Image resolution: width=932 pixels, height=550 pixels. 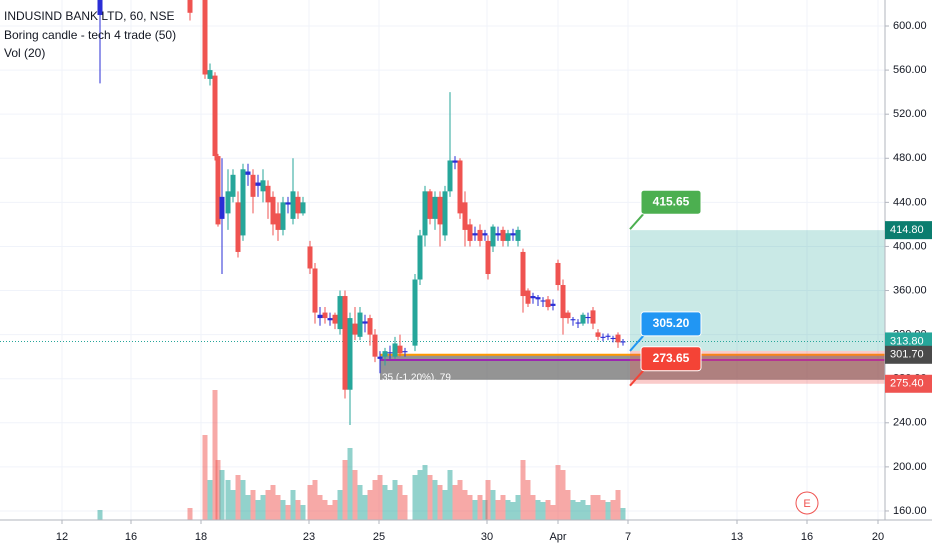 What do you see at coordinates (907, 355) in the screenshot?
I see `price-label: 301.70` at bounding box center [907, 355].